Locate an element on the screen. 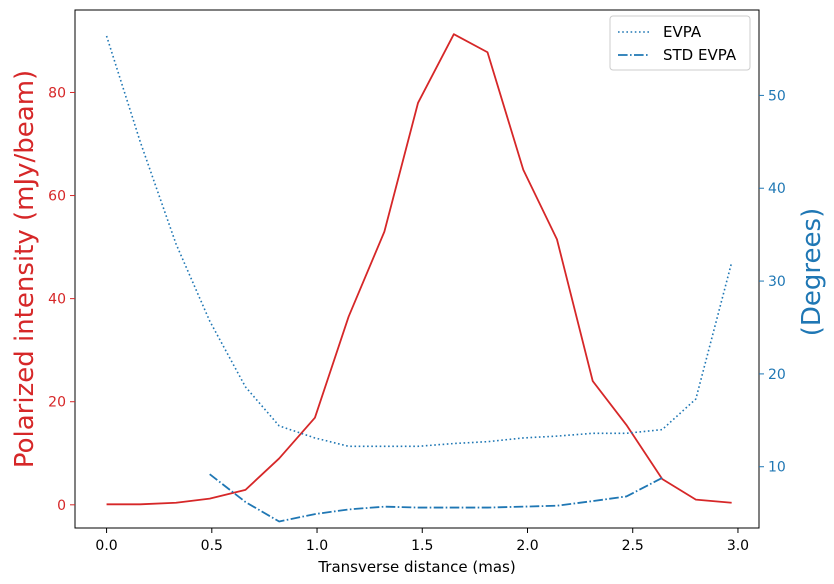  y-left-tick-label: 40 is located at coordinates (57, 300).